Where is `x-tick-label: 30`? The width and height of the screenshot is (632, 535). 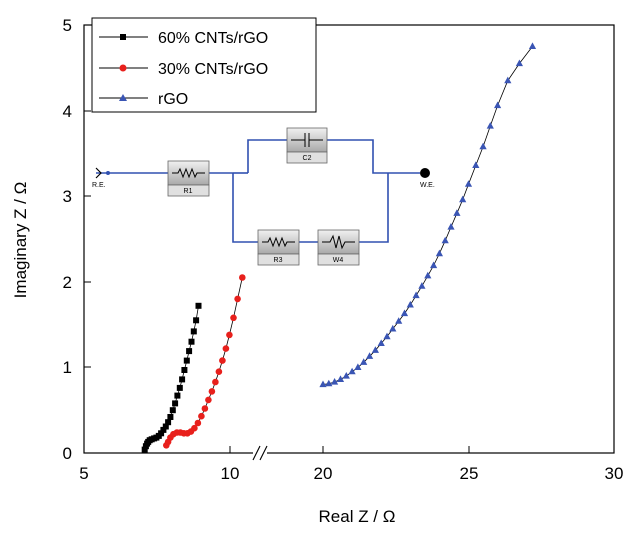
x-tick-label: 30 is located at coordinates (614, 473).